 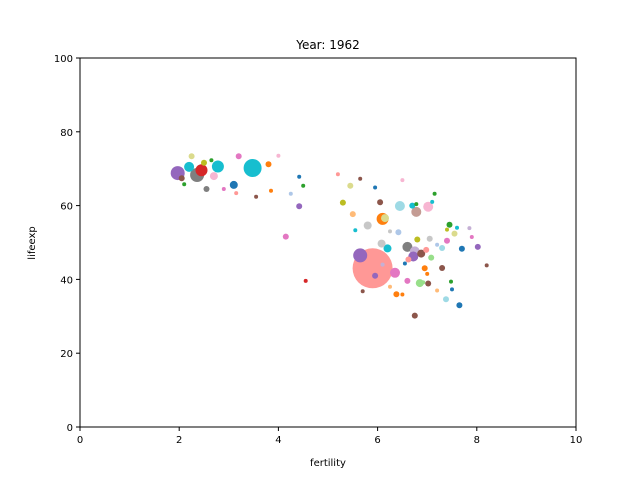 What do you see at coordinates (278, 440) in the screenshot?
I see `x-tick-label: 4` at bounding box center [278, 440].